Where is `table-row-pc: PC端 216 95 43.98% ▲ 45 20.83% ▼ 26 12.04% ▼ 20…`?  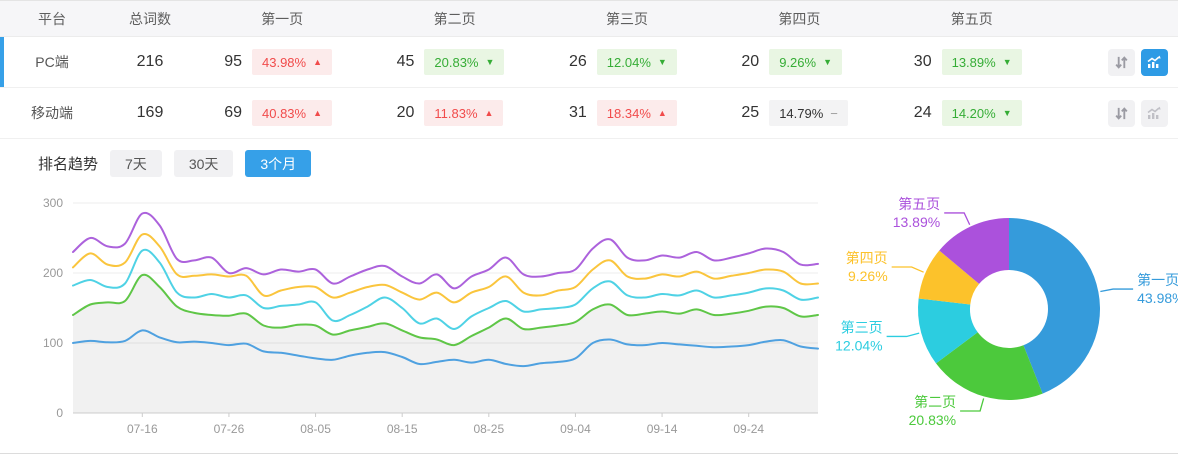 table-row-pc: PC端 216 95 43.98% ▲ 45 20.83% ▼ 26 12.04% ▼ 20… is located at coordinates (589, 62).